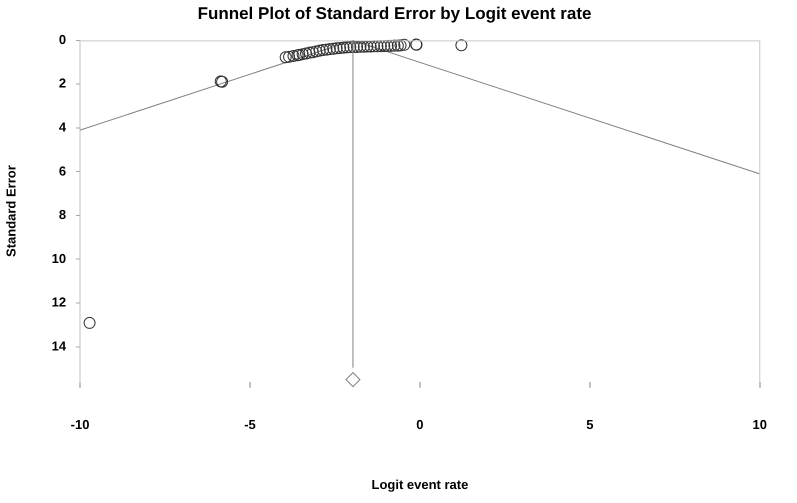 The image size is (797, 503). What do you see at coordinates (62, 170) in the screenshot?
I see `y-tick-label: 6` at bounding box center [62, 170].